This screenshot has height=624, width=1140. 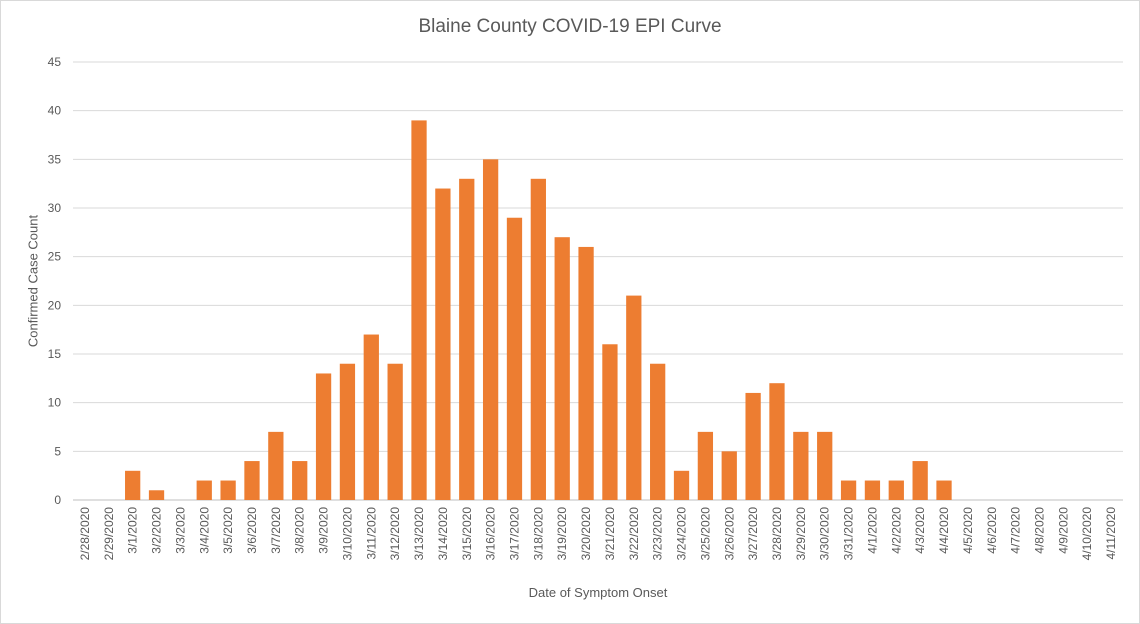 What do you see at coordinates (777, 534) in the screenshot?
I see `x-tick-label: 3/28/2020` at bounding box center [777, 534].